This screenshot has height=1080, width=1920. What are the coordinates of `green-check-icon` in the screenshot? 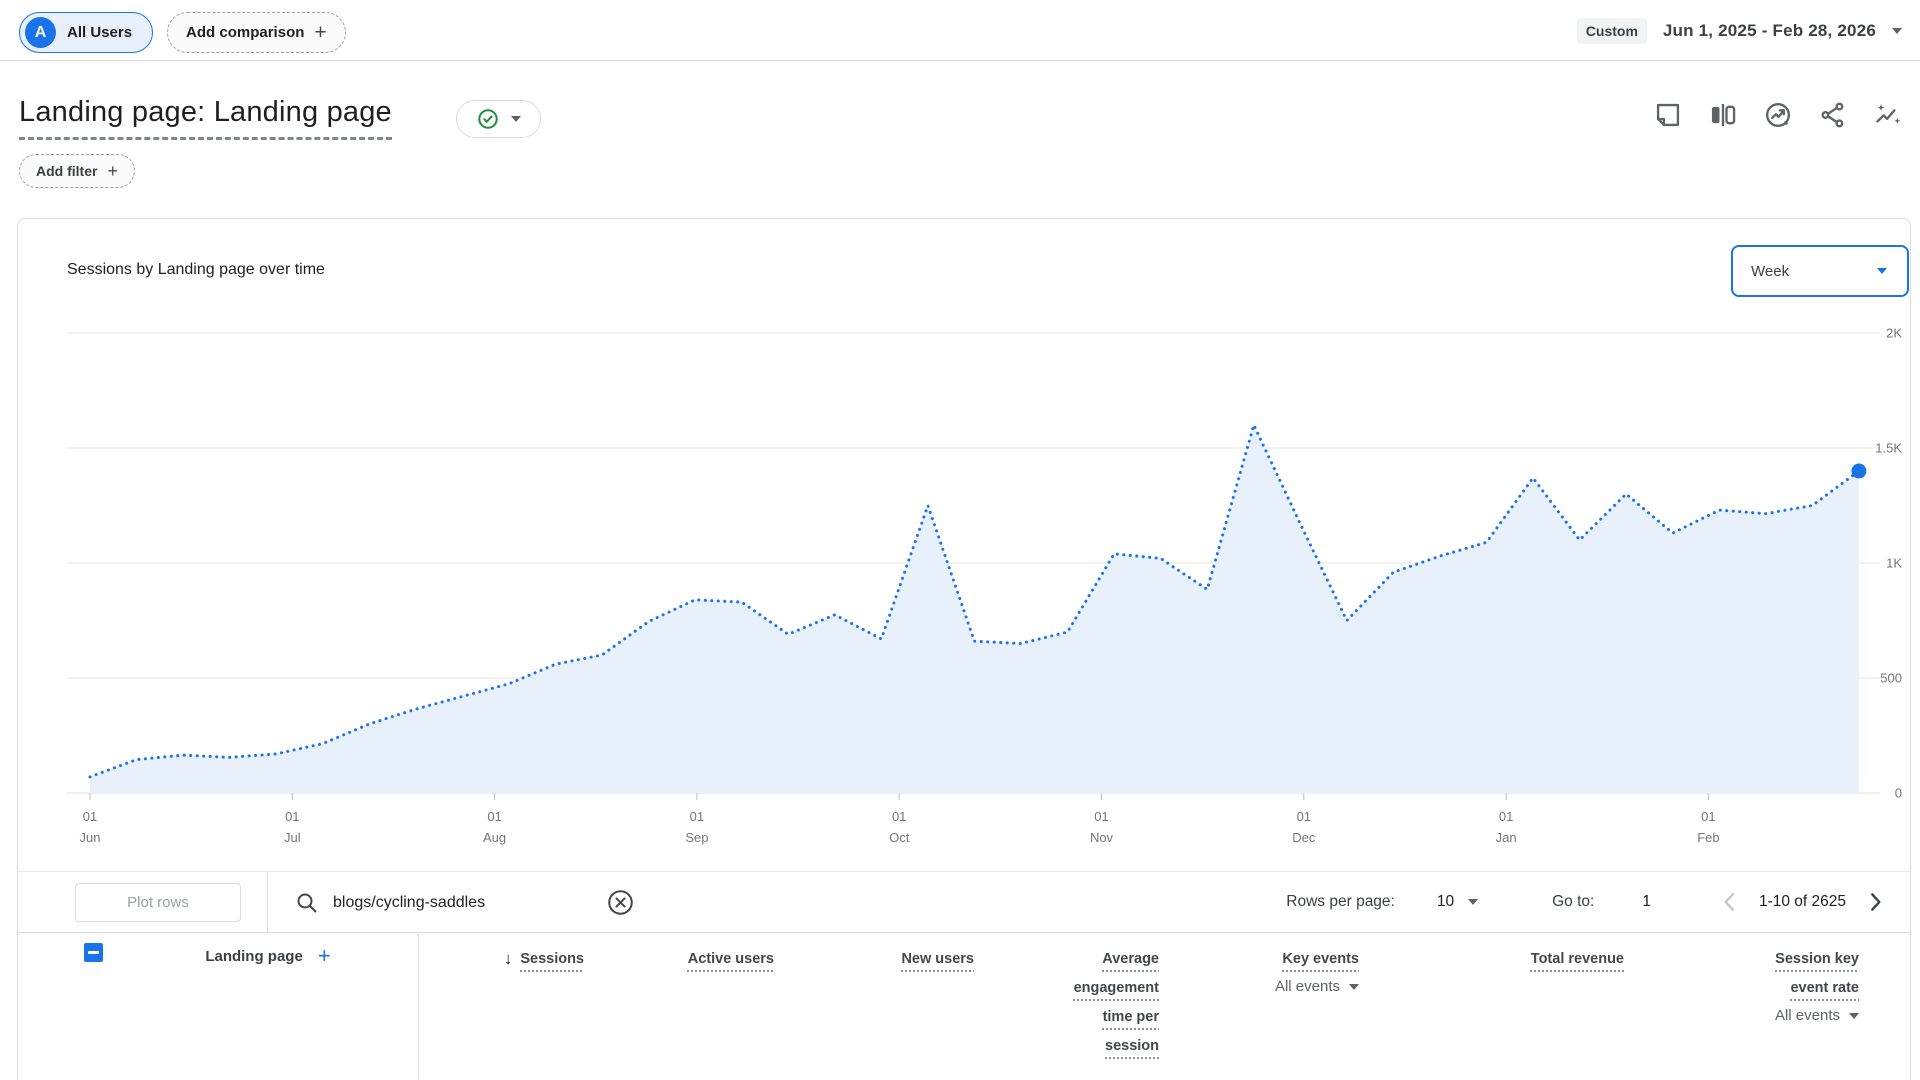 It's located at (487, 119).